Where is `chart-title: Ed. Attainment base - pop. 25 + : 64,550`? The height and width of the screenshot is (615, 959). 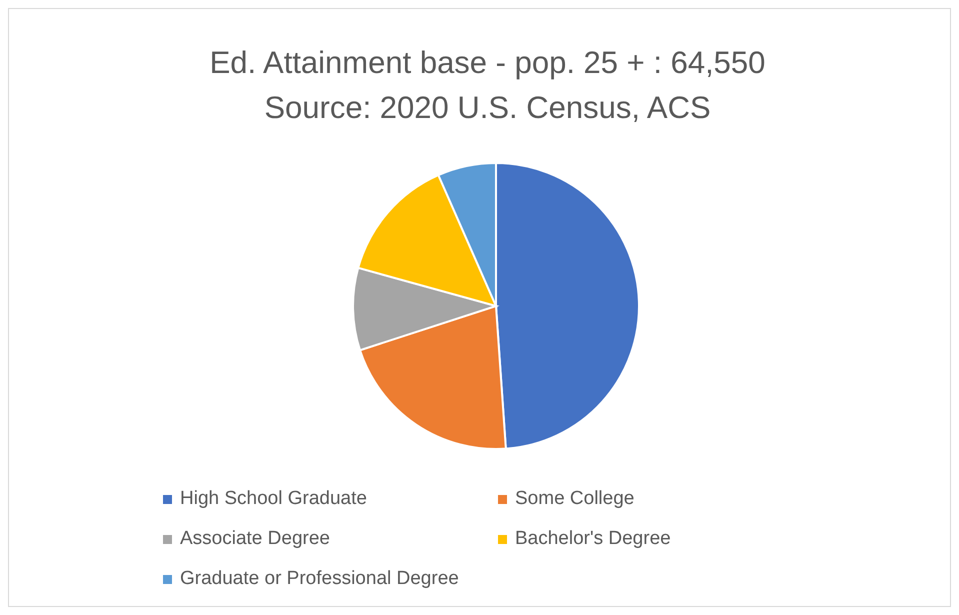
chart-title: Ed. Attainment base - pop. 25 + : 64,550 is located at coordinates (488, 62).